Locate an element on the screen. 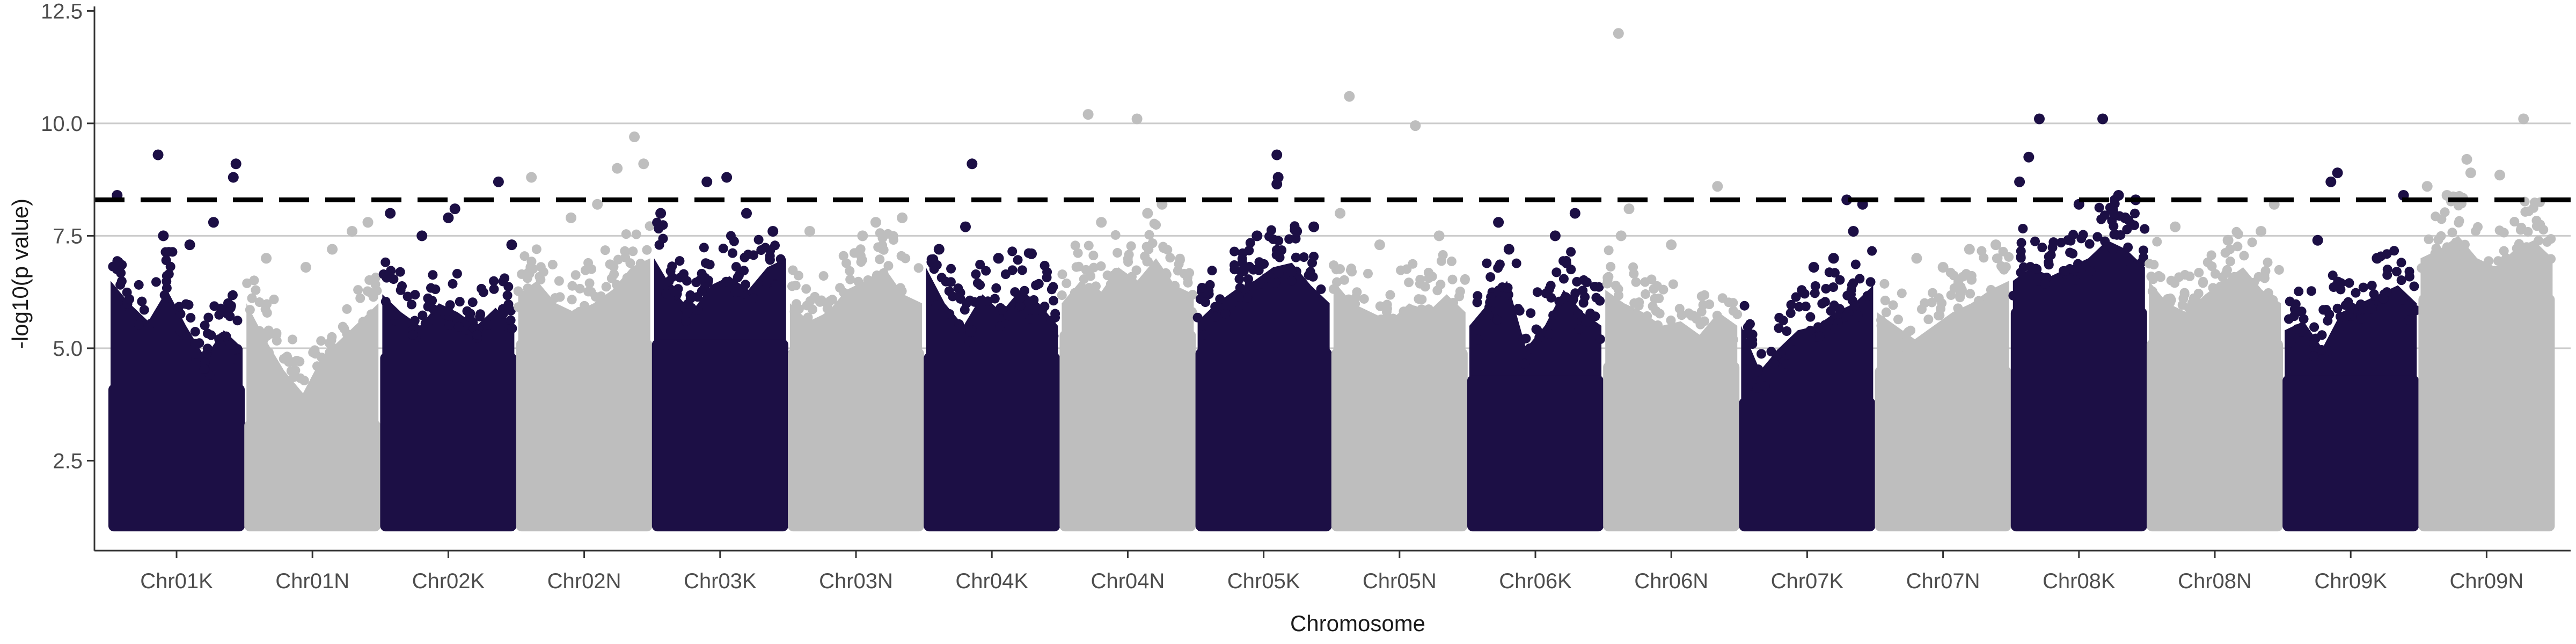  point-cloud-core is located at coordinates (2486, 413).